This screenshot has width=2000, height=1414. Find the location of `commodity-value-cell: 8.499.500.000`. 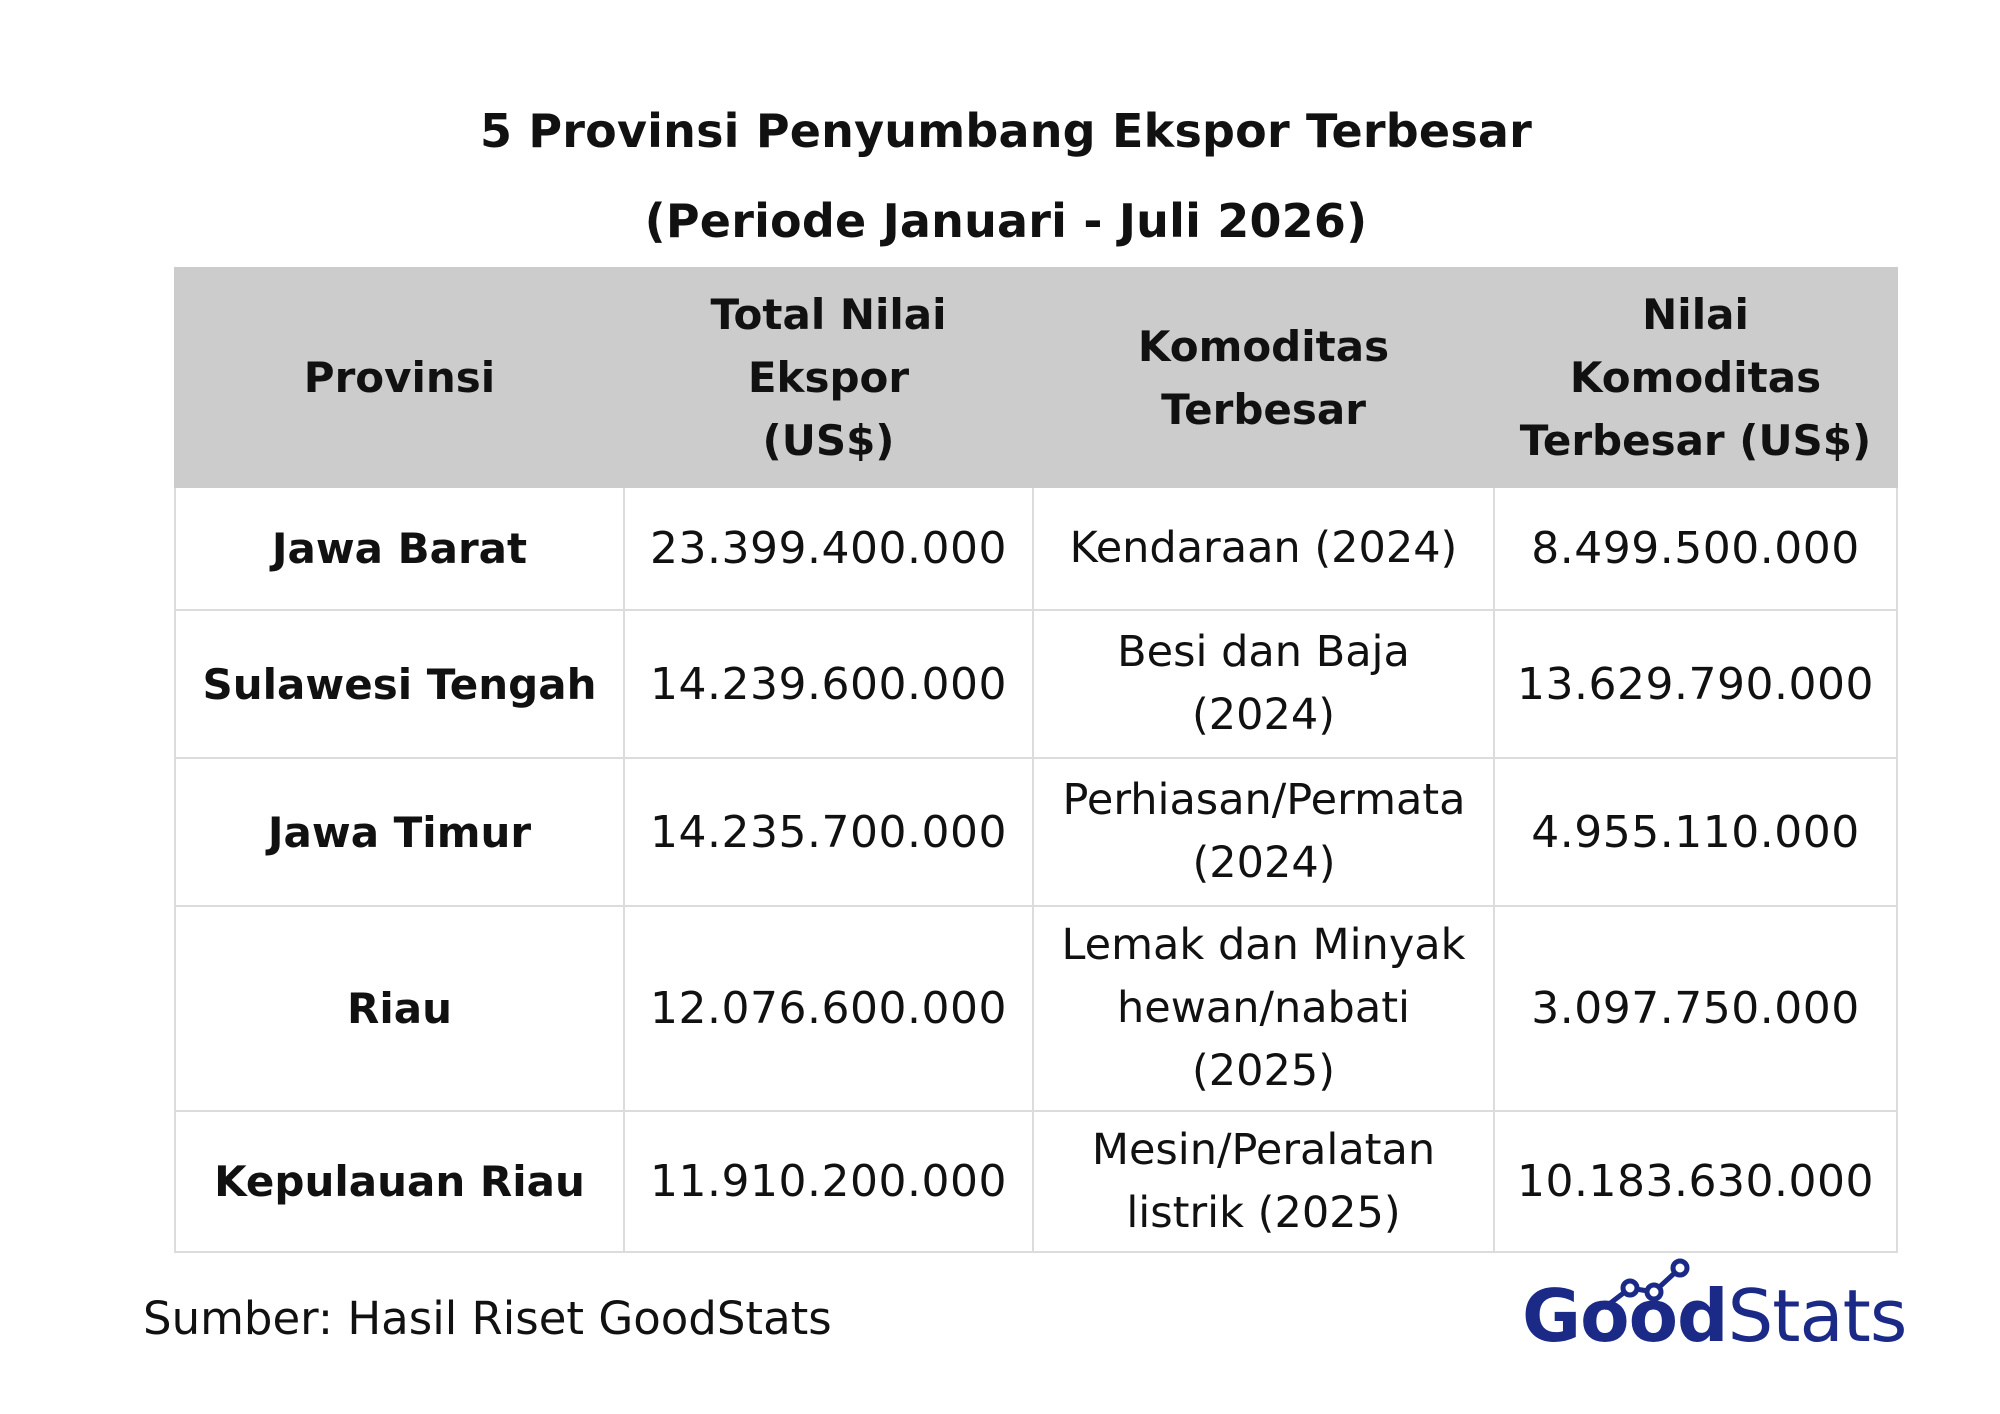

commodity-value-cell: 8.499.500.000 is located at coordinates (1695, 548).